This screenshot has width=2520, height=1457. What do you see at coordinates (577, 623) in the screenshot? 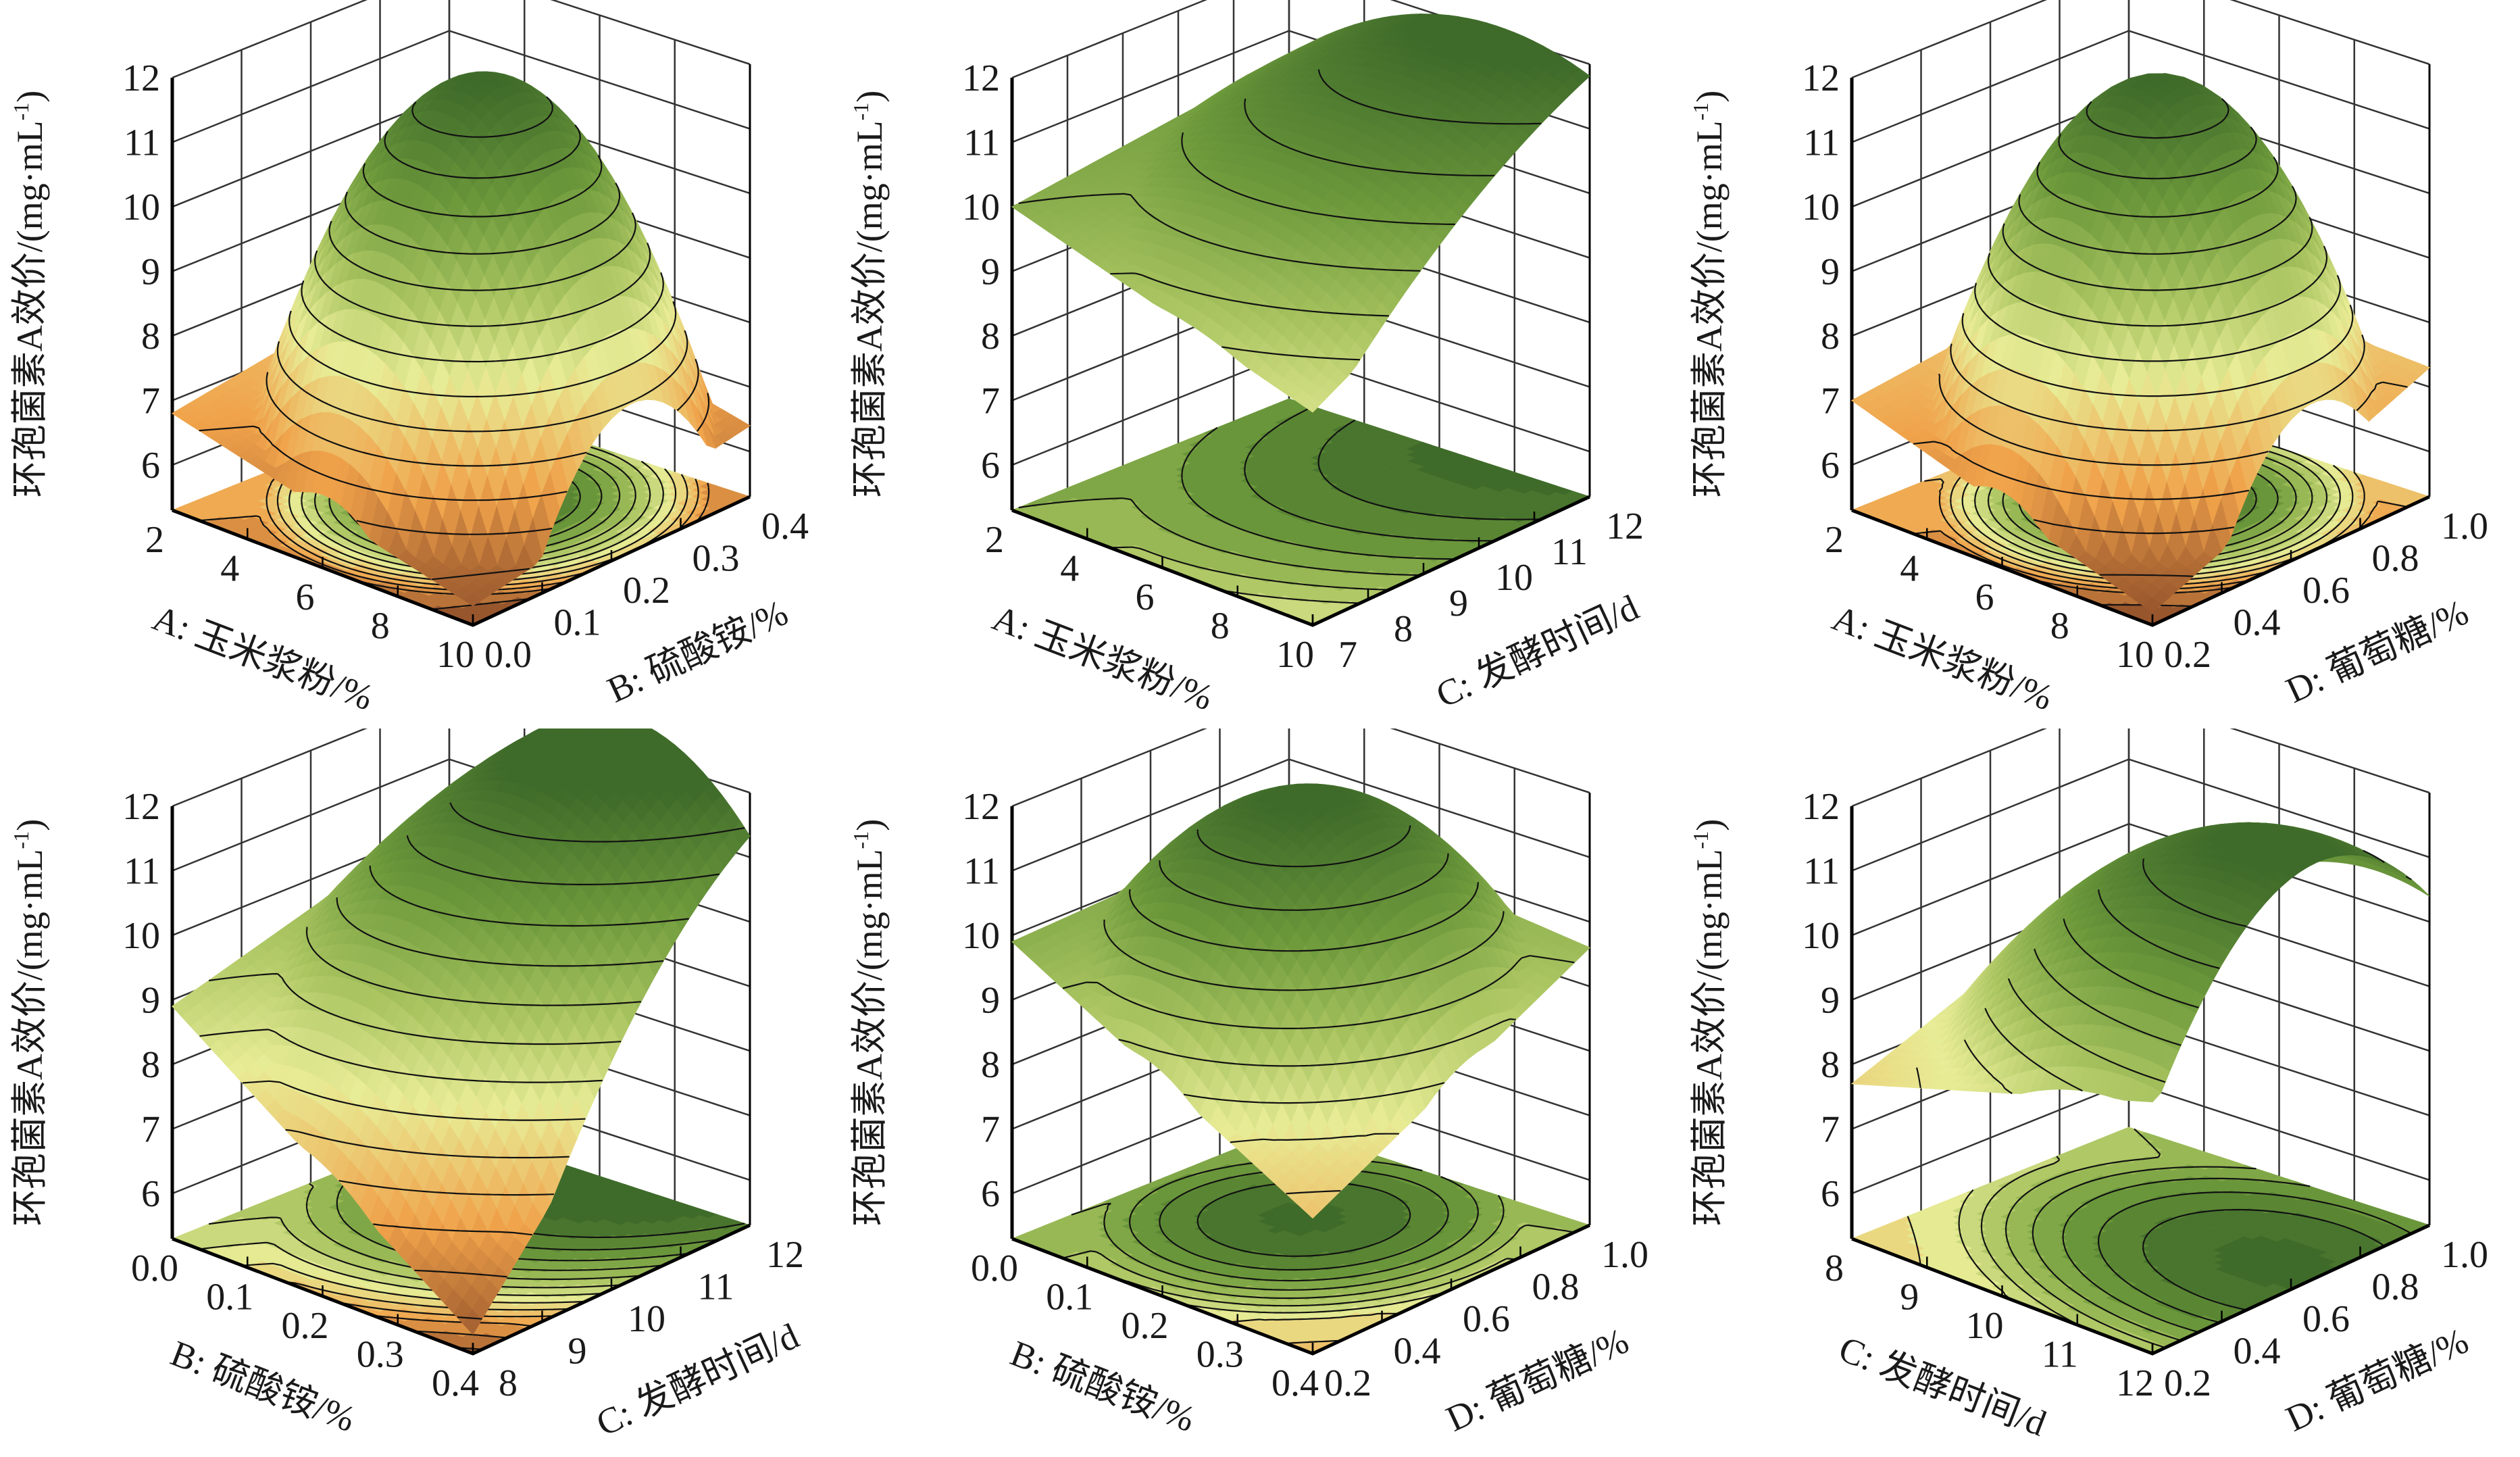
I see `y-tick-label: 0.1` at bounding box center [577, 623].